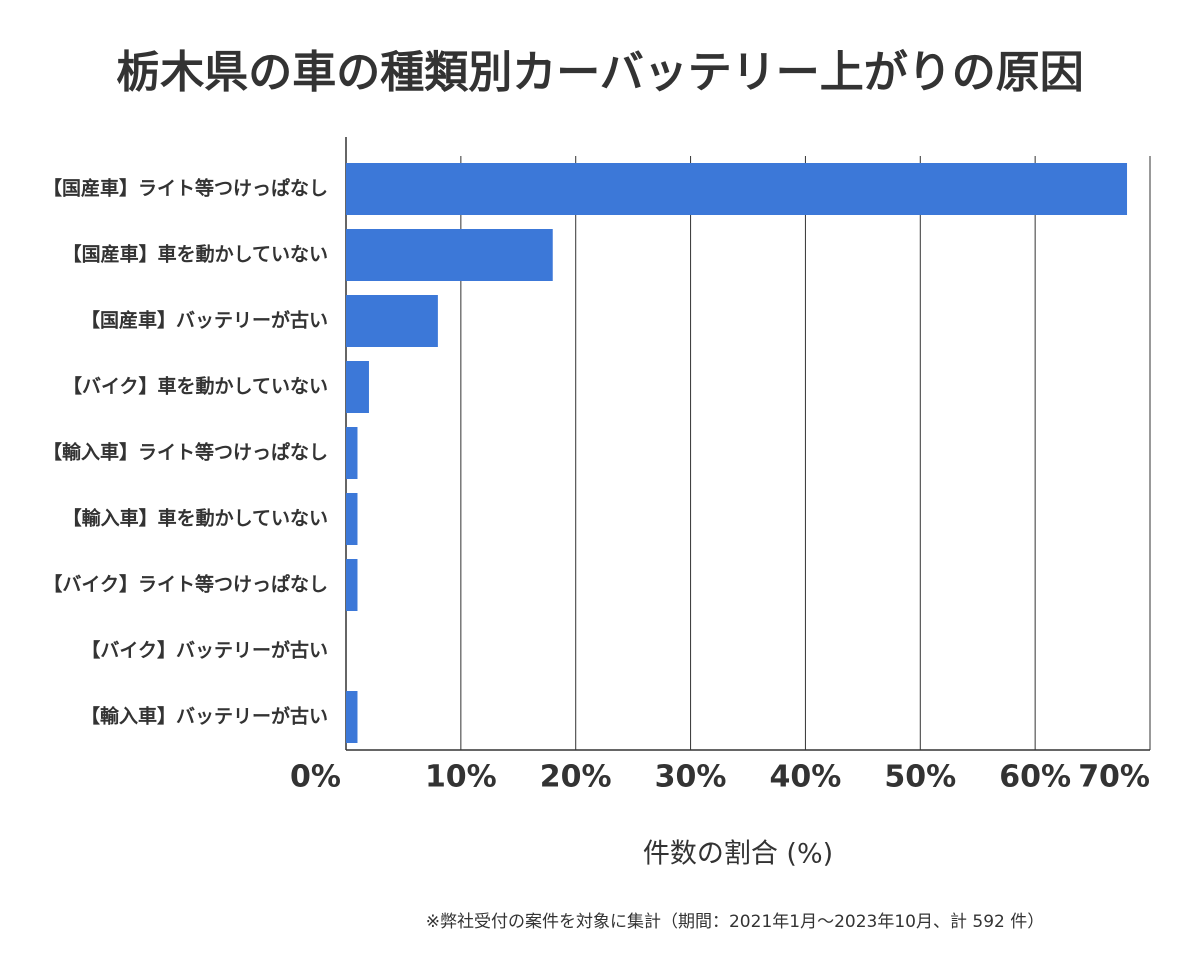 Image resolution: width=1200 pixels, height=972 pixels. I want to click on x-tick-label: 70%, so click(1114, 777).